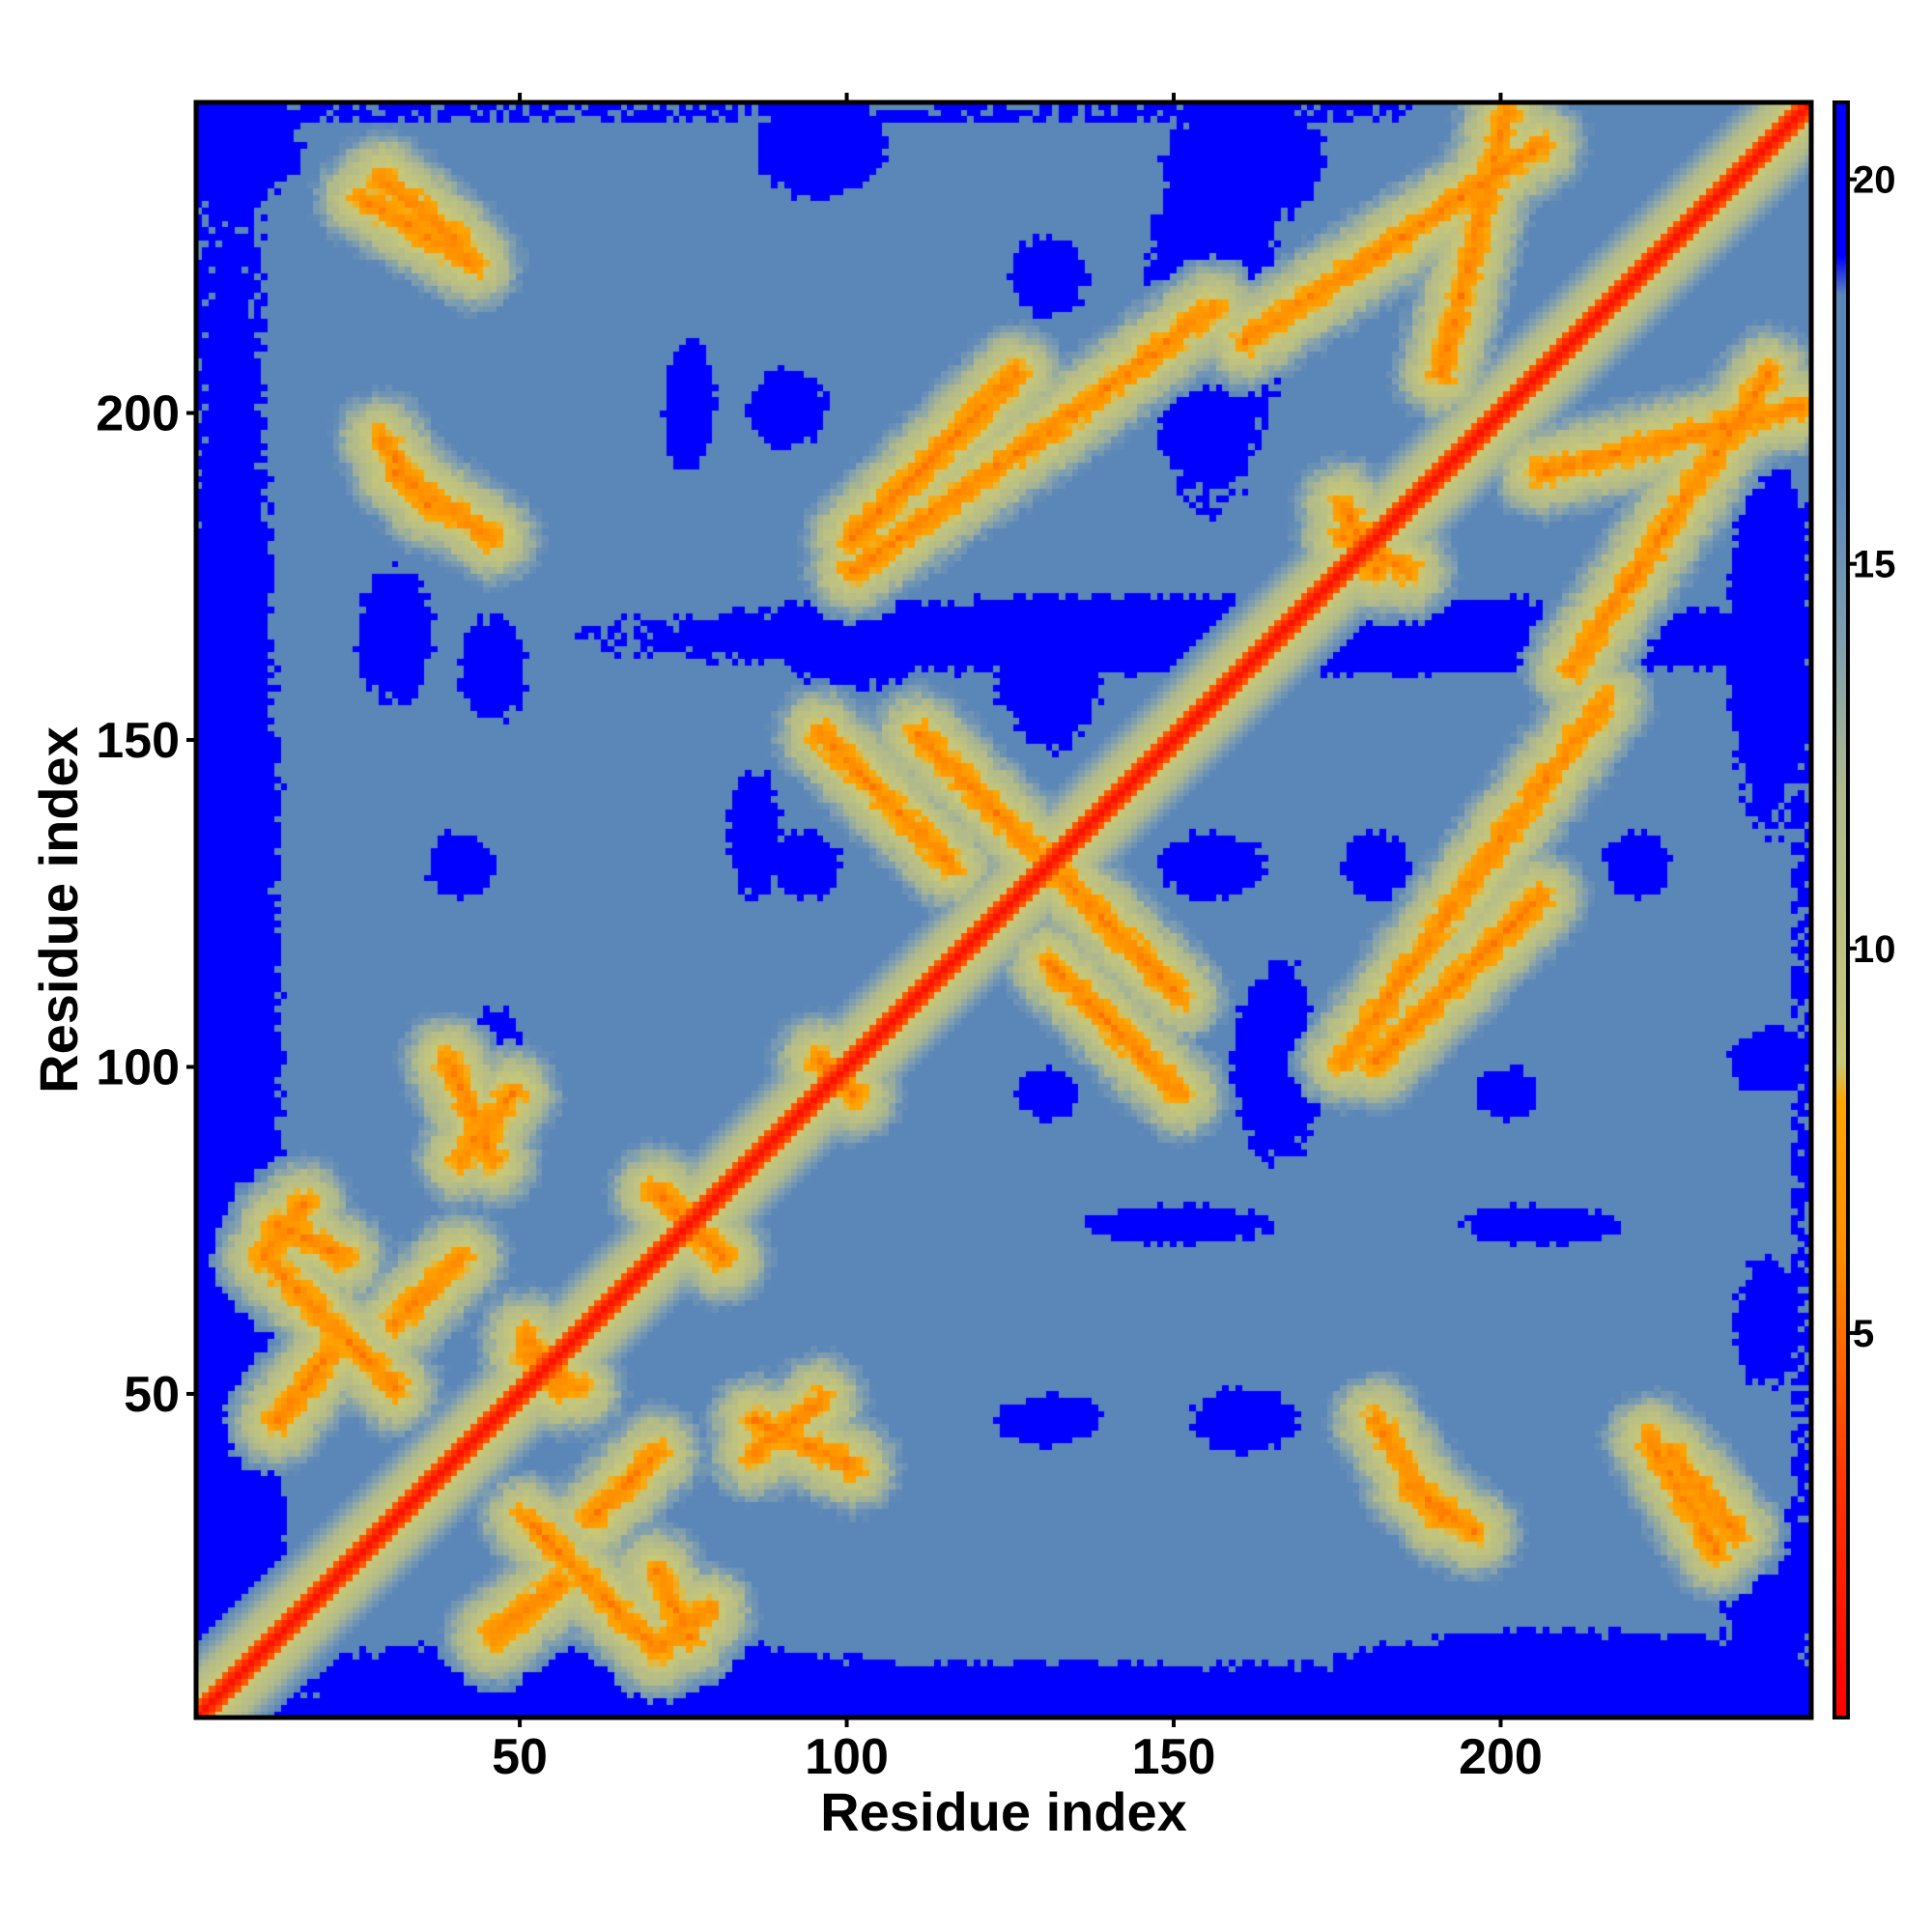 This screenshot has width=1932, height=1932. I want to click on y-axis-title: Residue index, so click(58, 910).